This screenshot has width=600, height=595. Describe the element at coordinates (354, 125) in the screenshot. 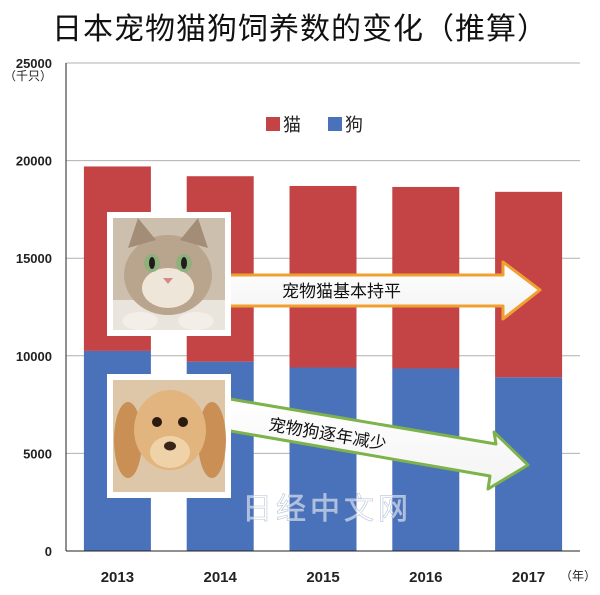

I see `legend-label-dog: 狗` at that location.